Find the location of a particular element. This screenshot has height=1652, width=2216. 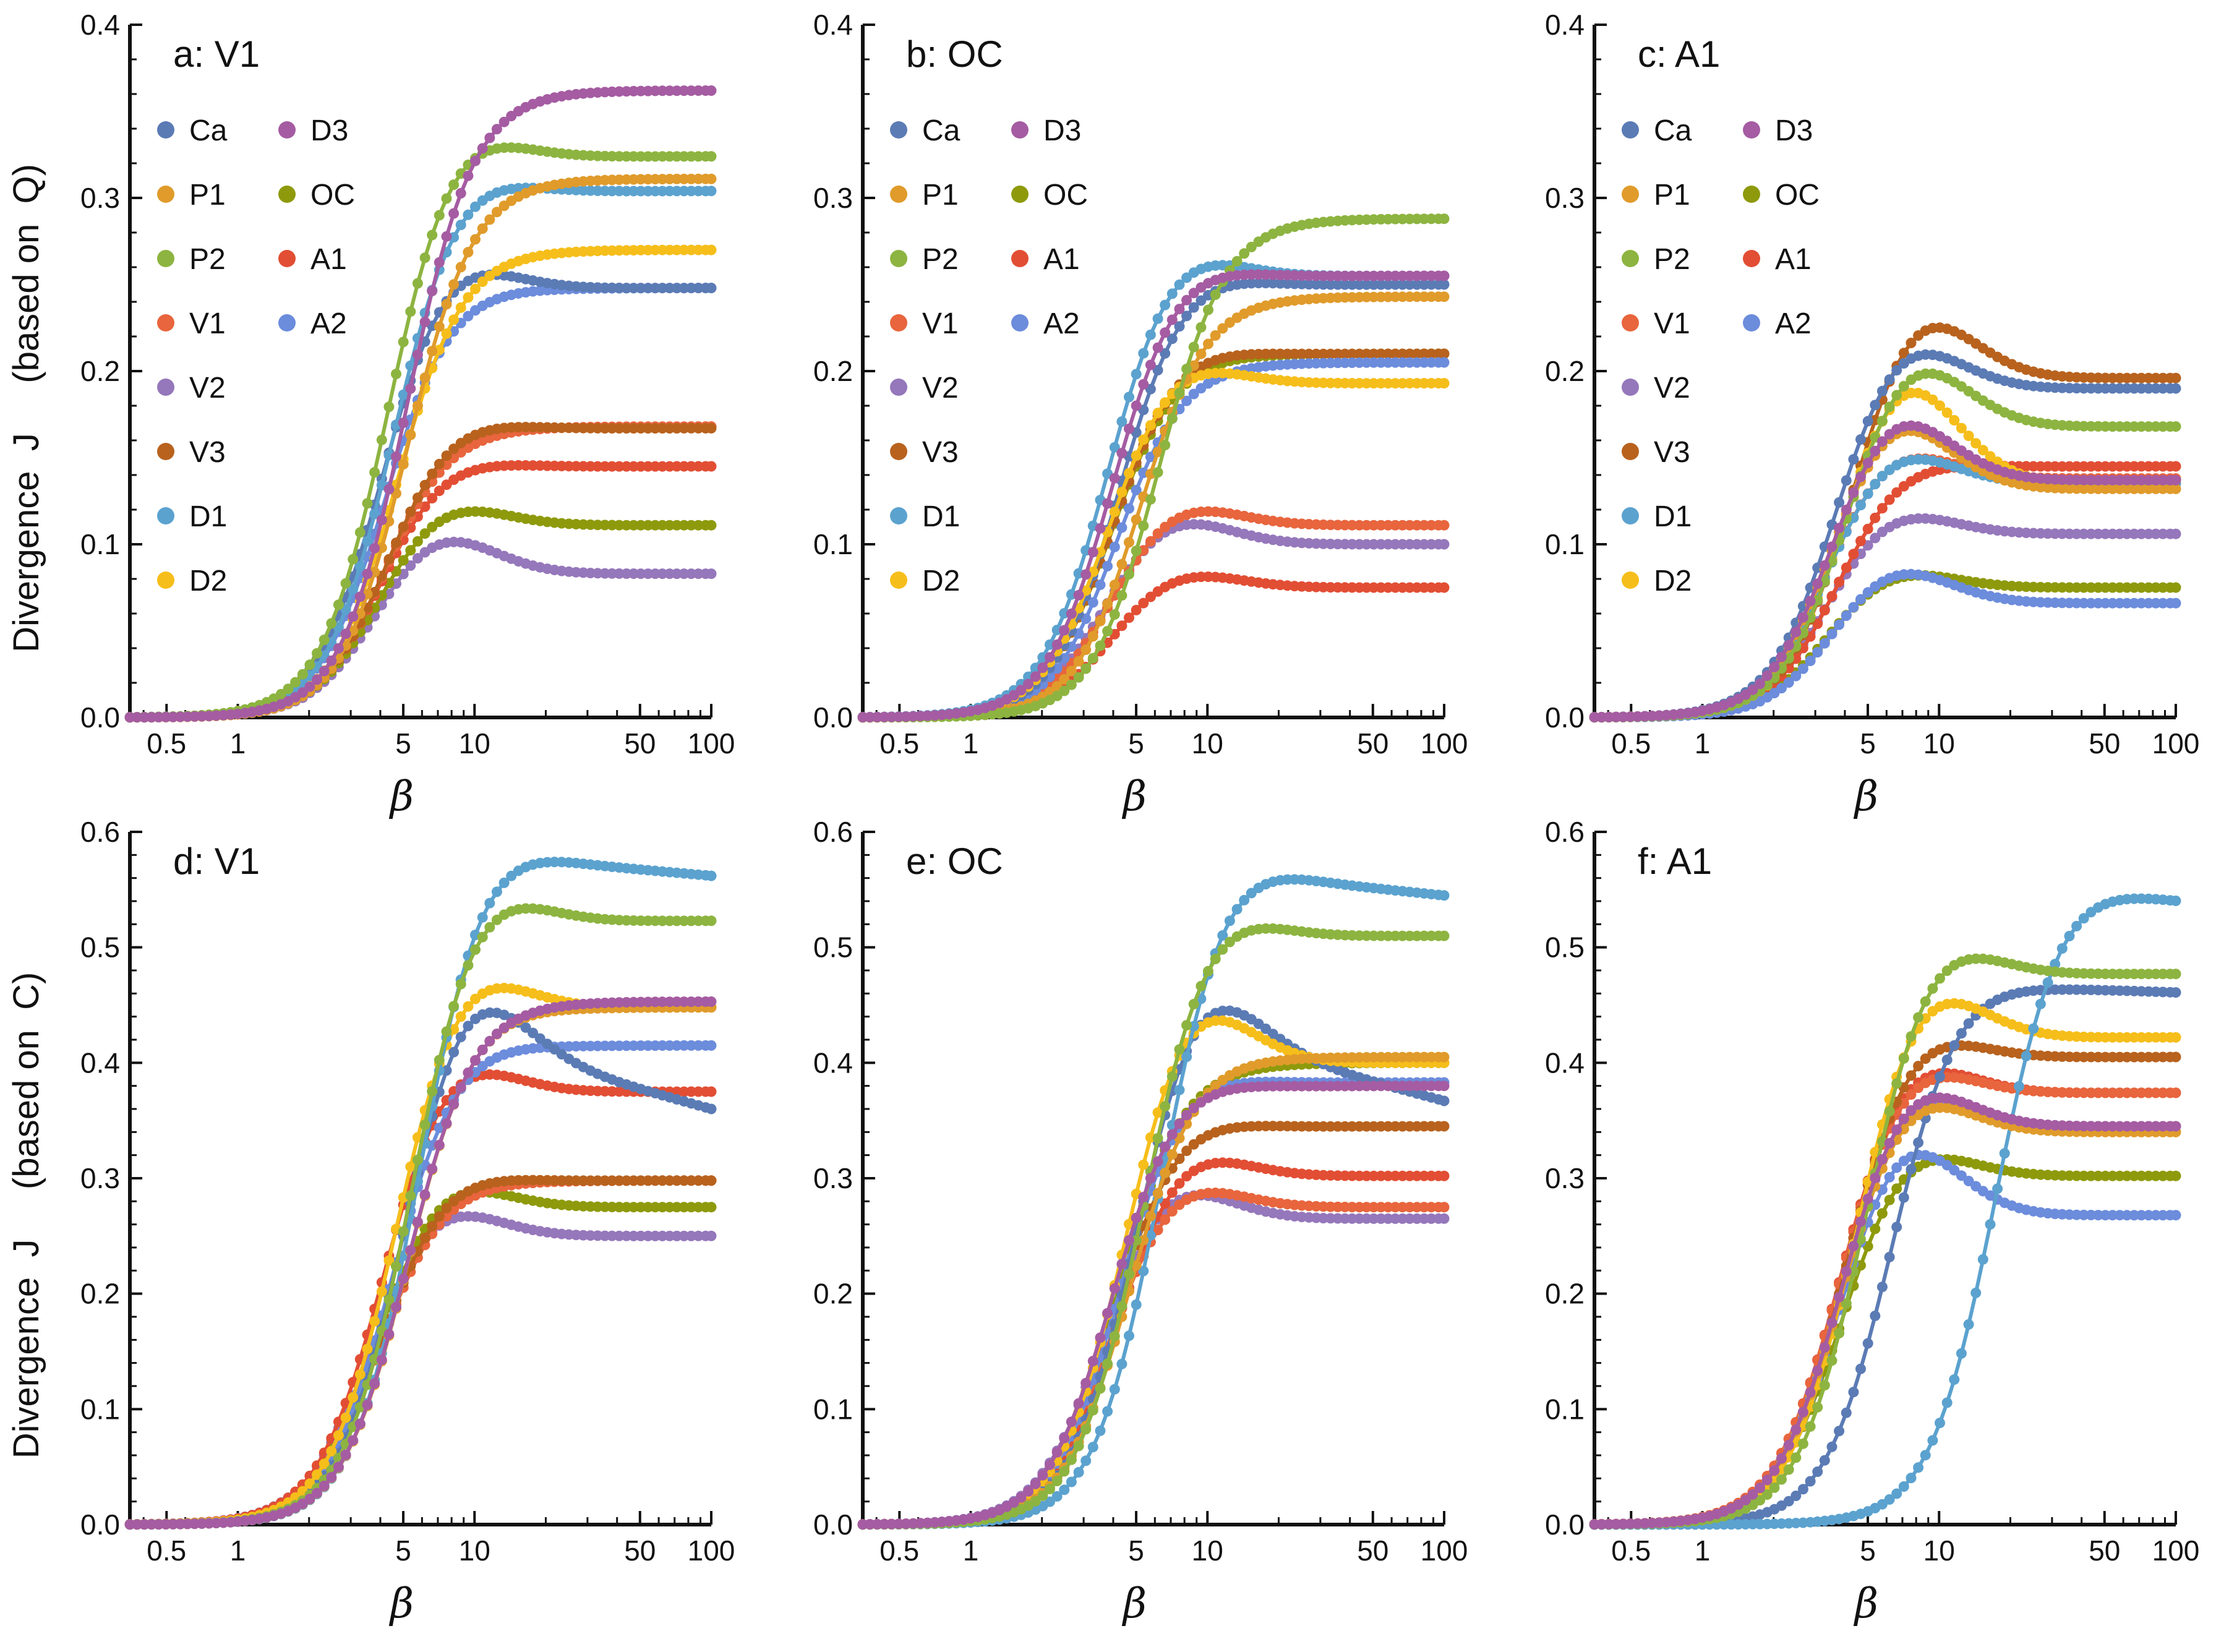

y-tick-label: 0.4 is located at coordinates (1565, 25).